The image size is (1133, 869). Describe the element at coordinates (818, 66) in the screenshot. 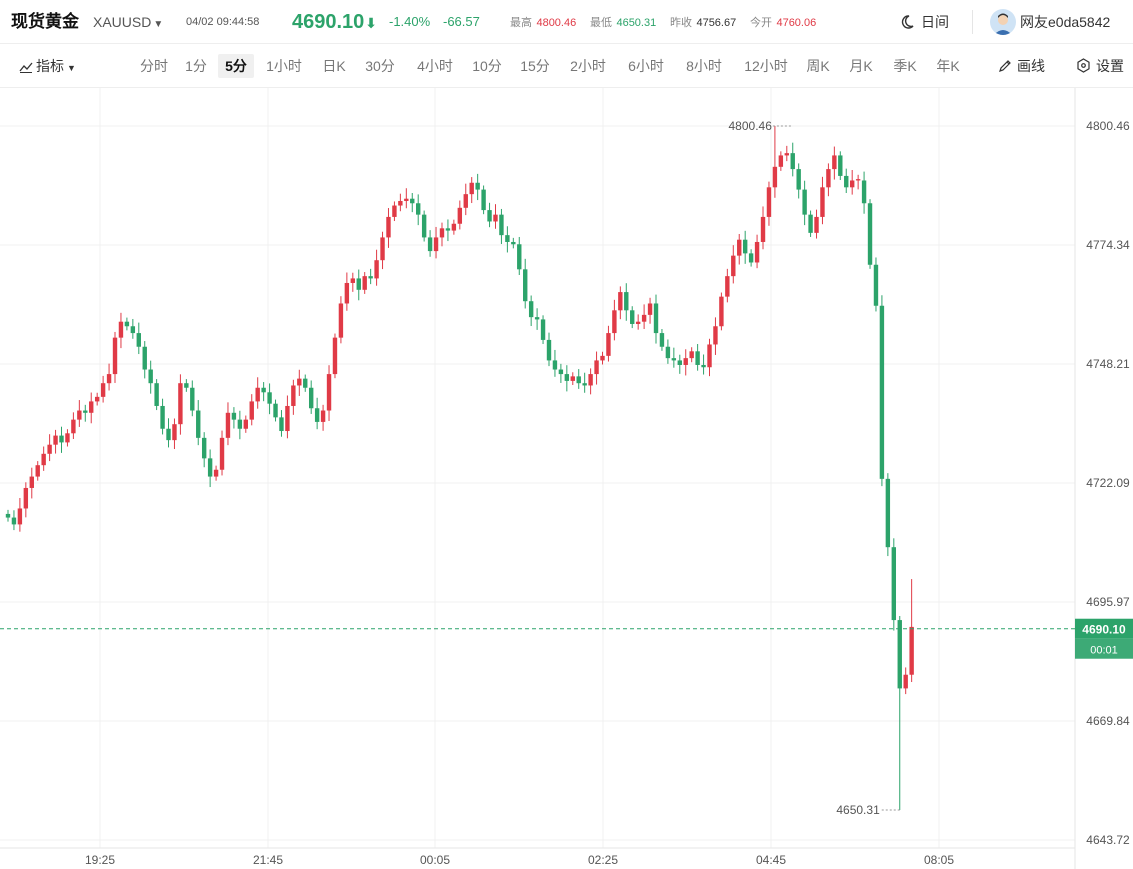

I see `period-tab: 周K` at that location.